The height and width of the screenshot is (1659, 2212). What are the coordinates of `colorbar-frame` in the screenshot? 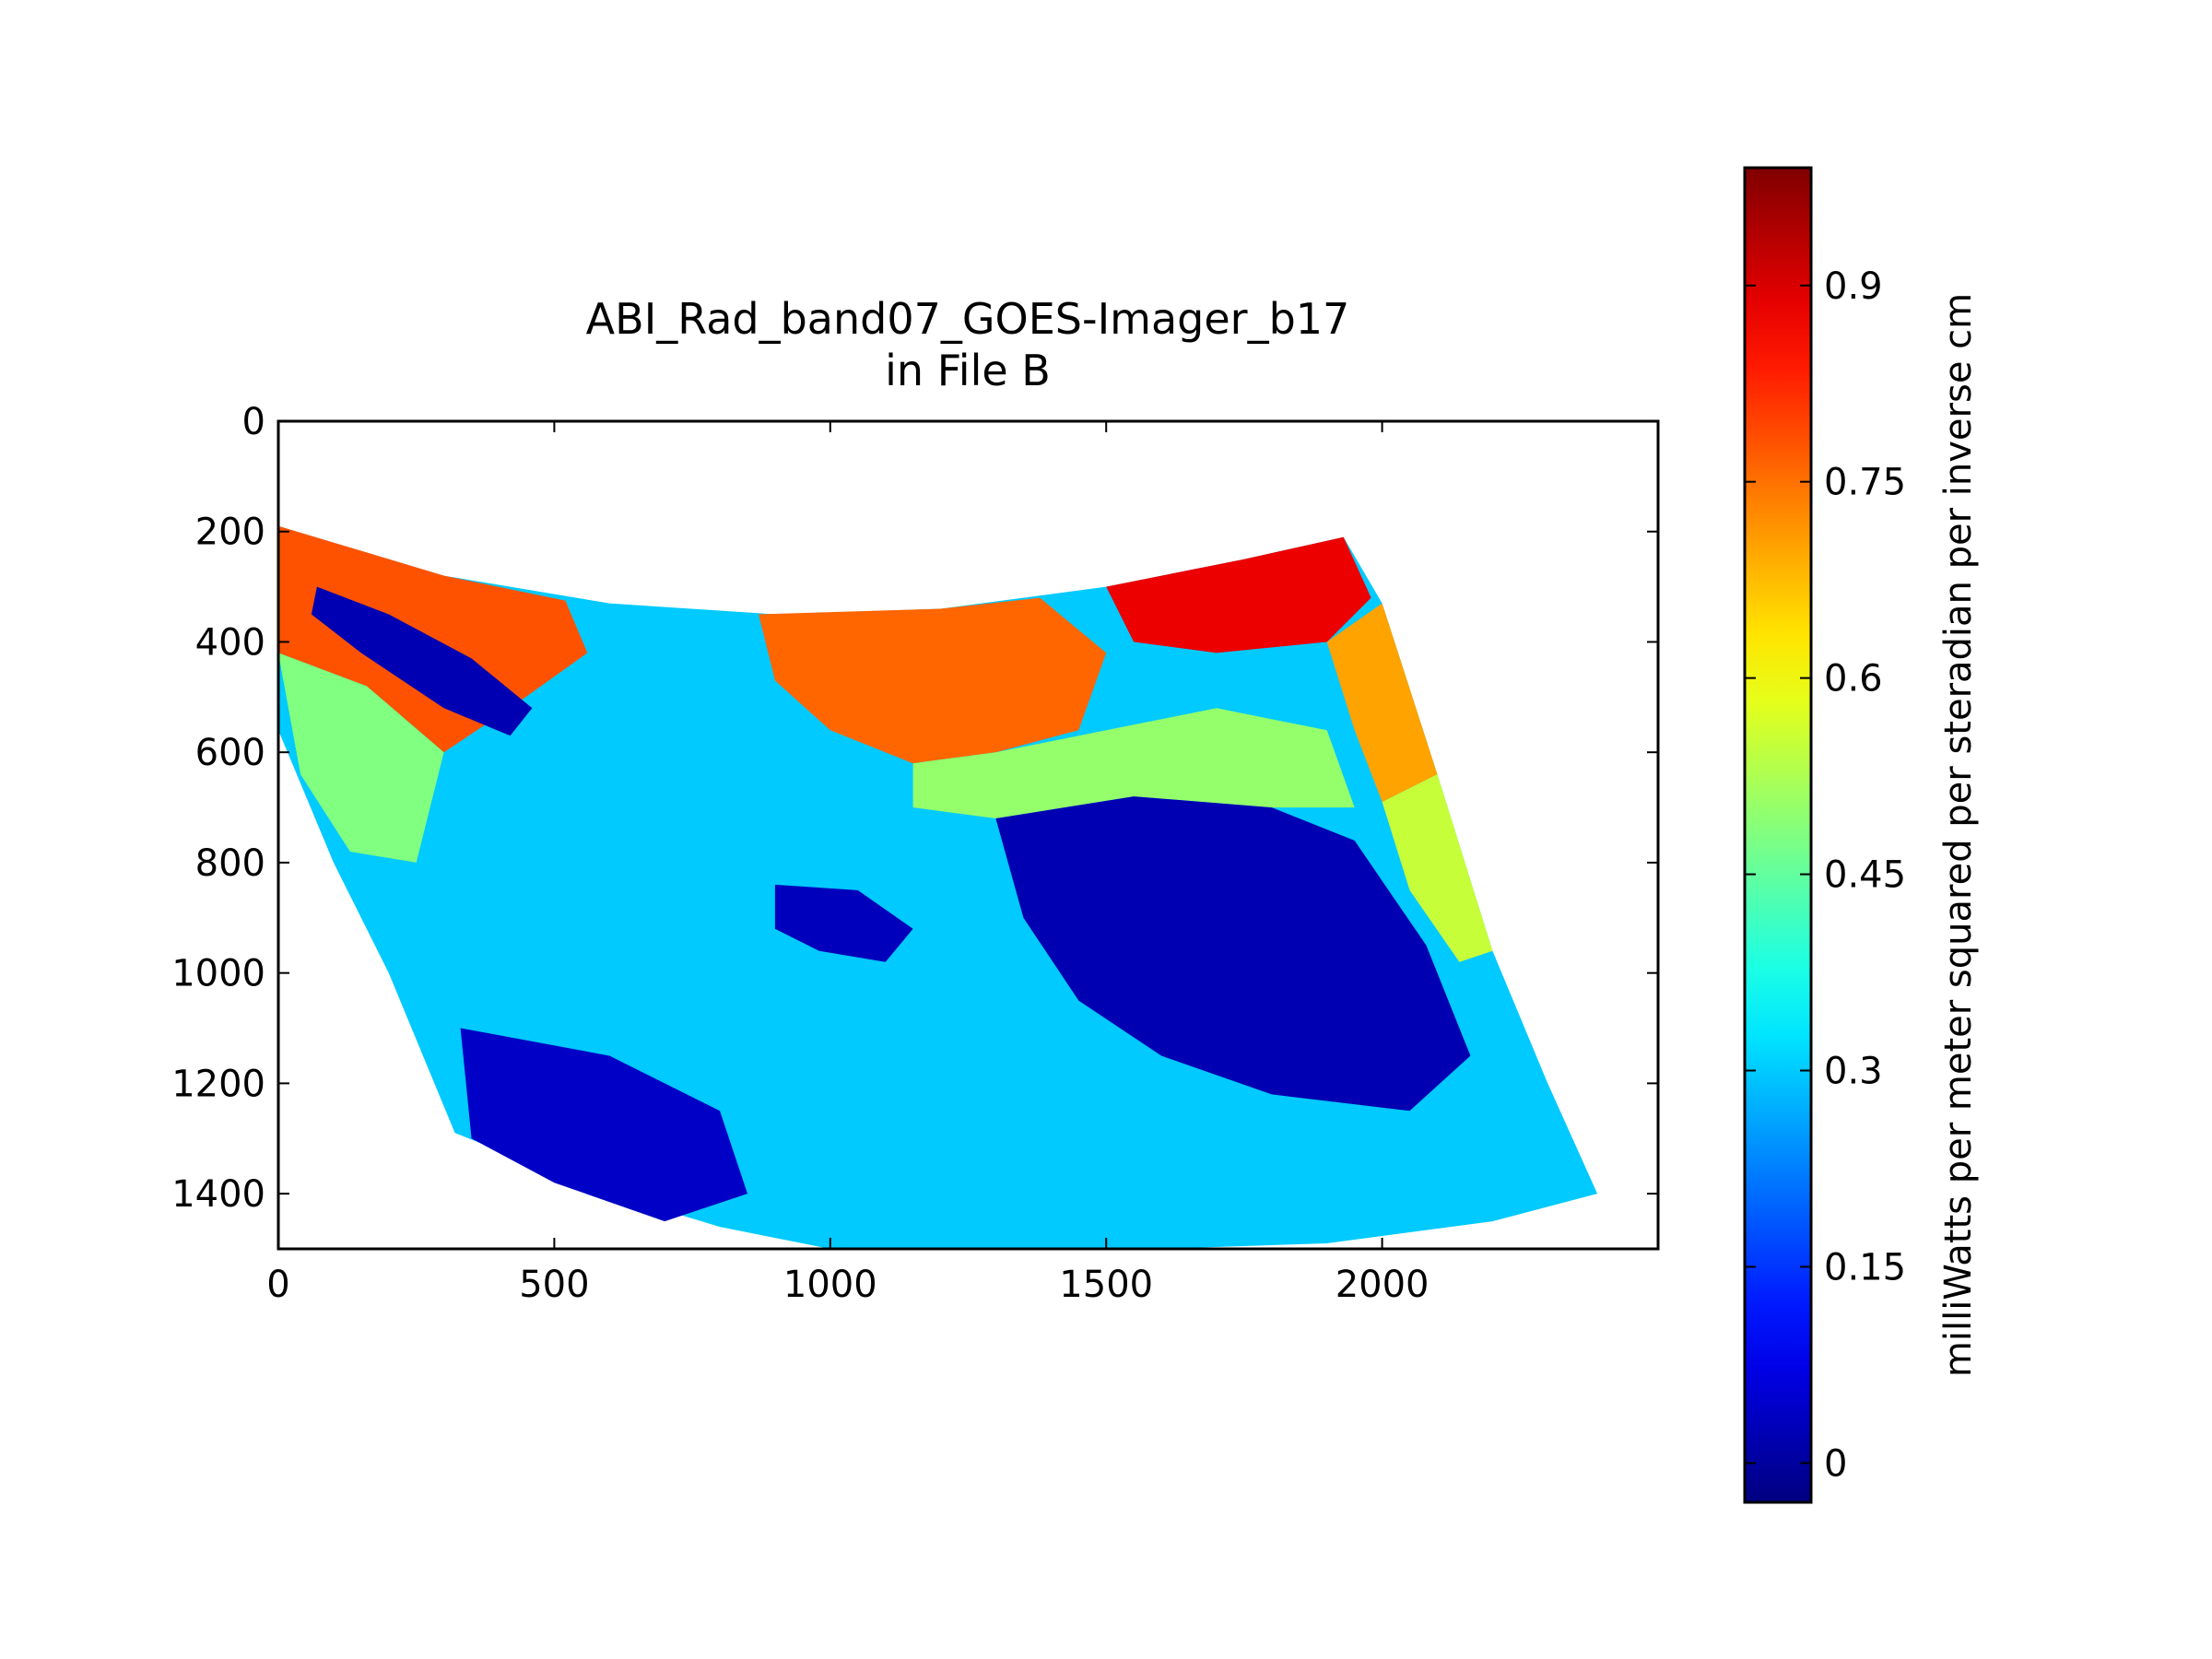 It's located at (1778, 835).